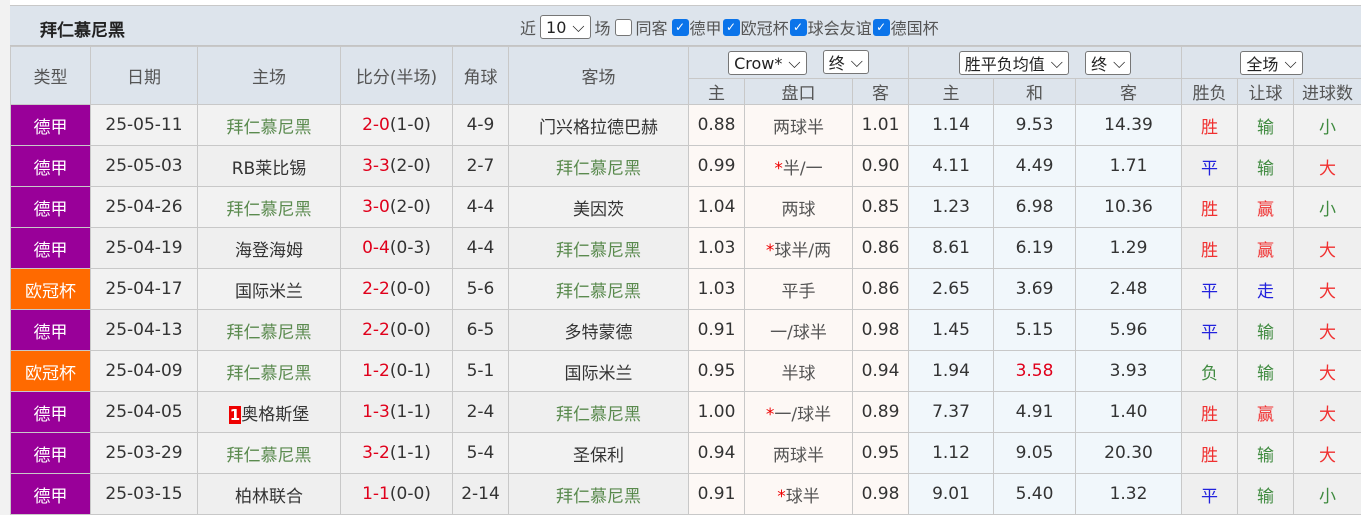 This screenshot has height=515, width=1361. I want to click on home-team: RB莱比锡, so click(269, 166).